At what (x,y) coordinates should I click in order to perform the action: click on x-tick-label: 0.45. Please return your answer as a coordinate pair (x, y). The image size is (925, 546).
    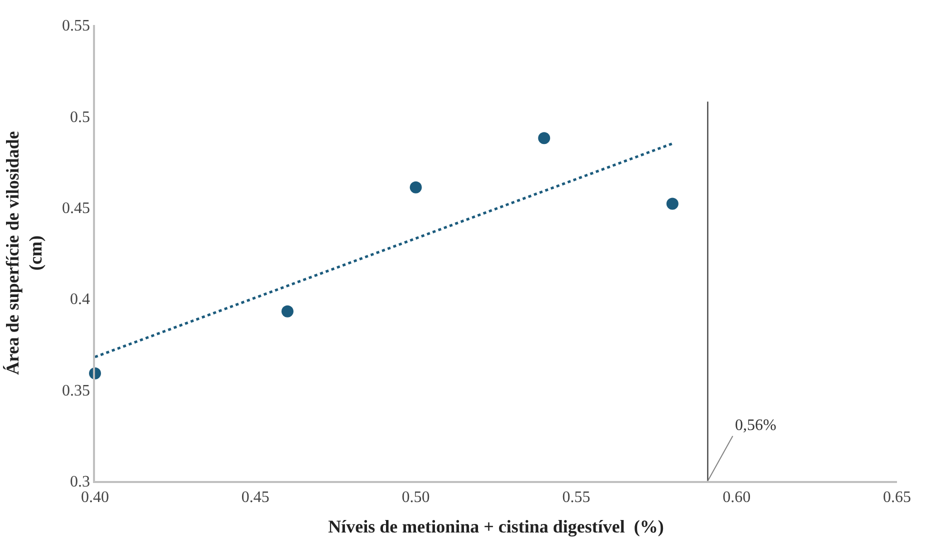
    Looking at the image, I should click on (255, 497).